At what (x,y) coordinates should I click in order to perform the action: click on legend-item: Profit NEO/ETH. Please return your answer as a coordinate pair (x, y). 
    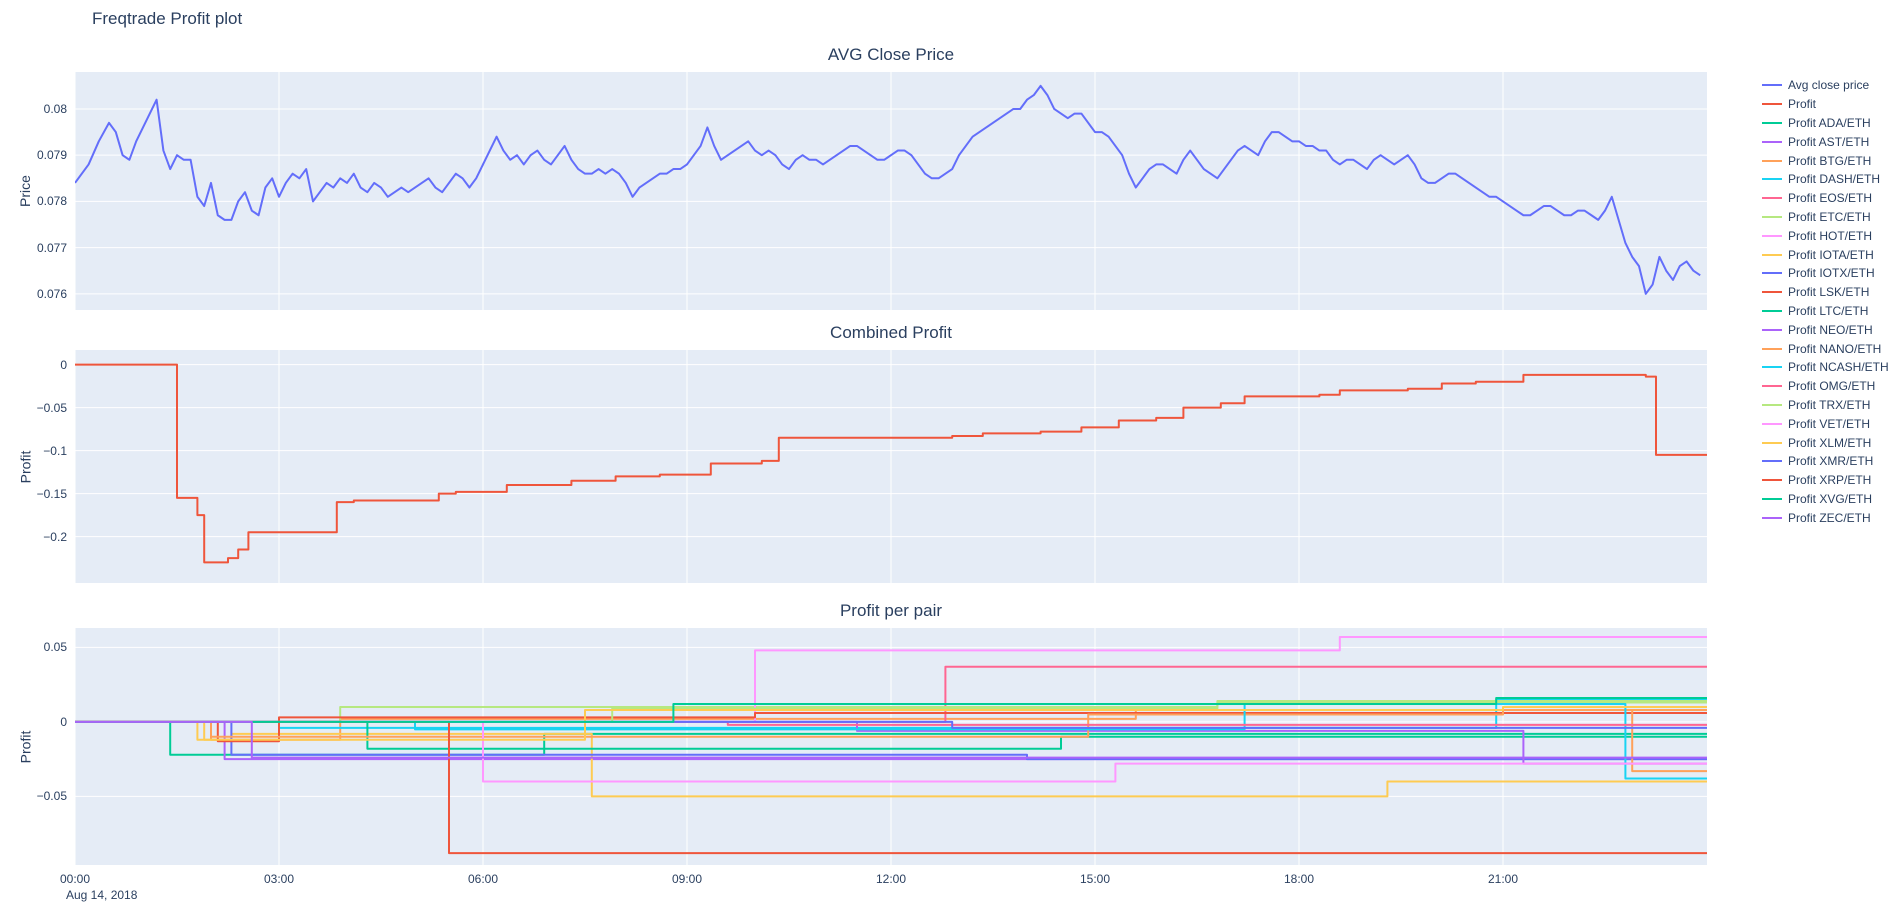
    Looking at the image, I should click on (1825, 329).